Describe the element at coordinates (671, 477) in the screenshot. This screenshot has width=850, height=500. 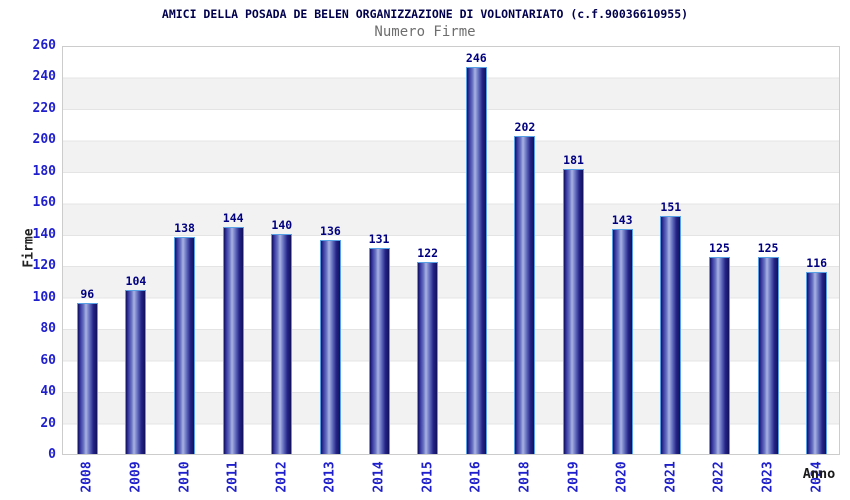
I see `x-tick-label: 2021` at that location.